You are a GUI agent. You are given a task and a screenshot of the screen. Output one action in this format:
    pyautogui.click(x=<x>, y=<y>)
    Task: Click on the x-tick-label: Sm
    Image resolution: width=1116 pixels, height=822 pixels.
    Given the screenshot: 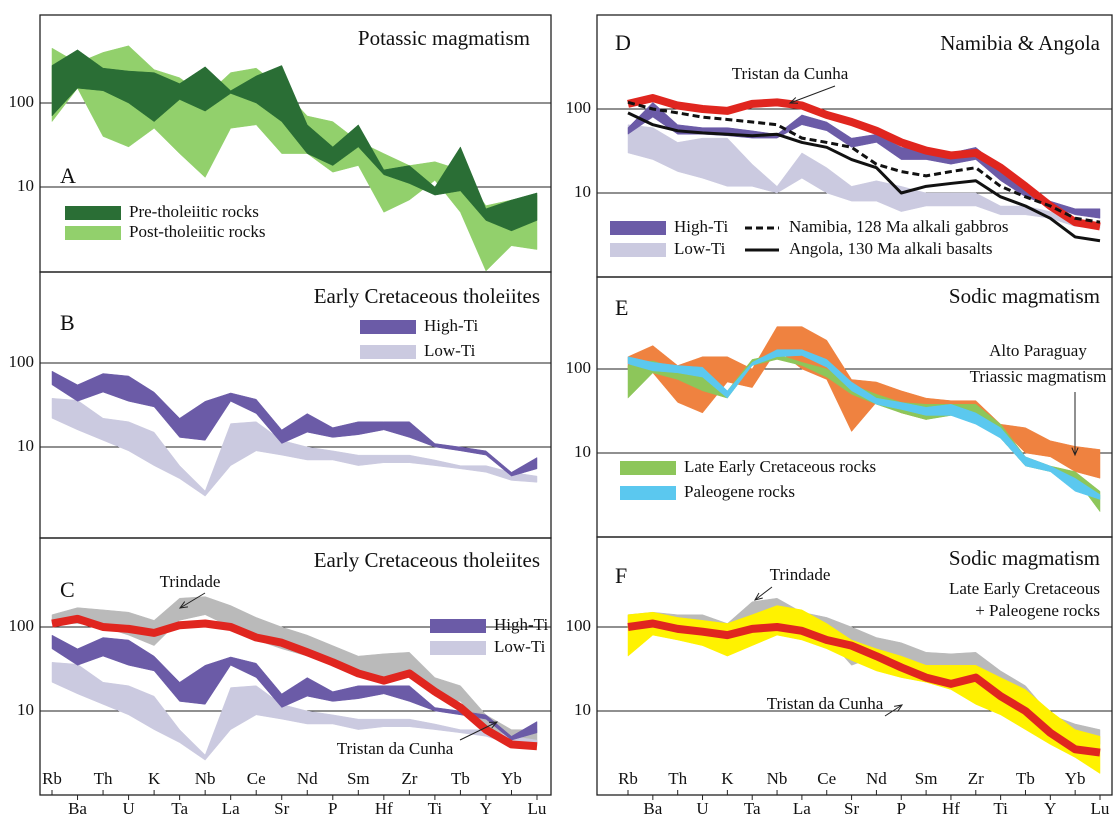 What is the action you would take?
    pyautogui.click(x=358, y=778)
    